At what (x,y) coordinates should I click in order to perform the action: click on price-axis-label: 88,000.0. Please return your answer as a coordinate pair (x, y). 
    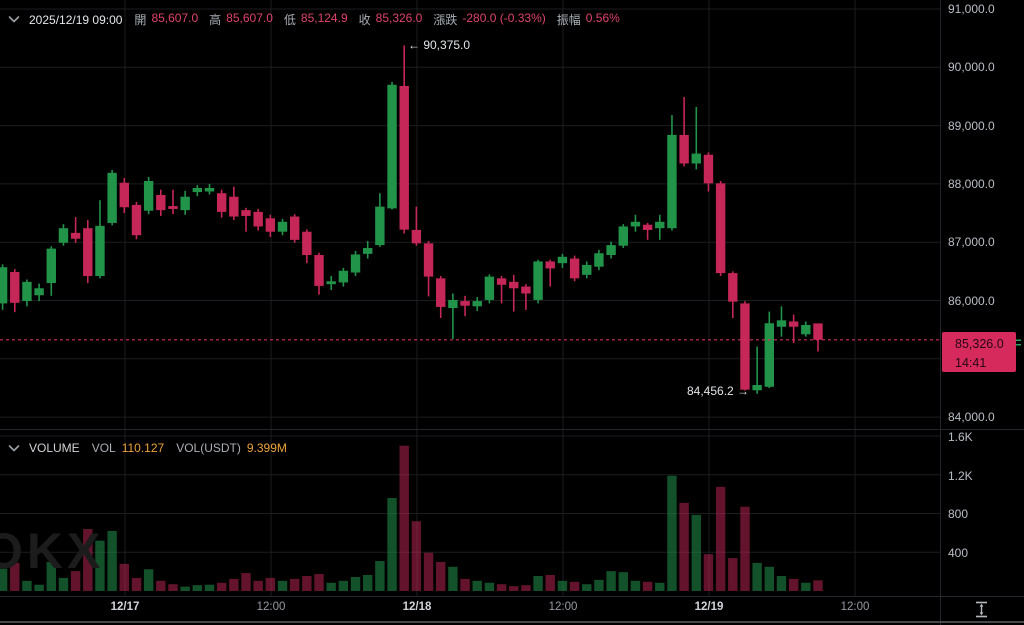
    Looking at the image, I should click on (971, 183).